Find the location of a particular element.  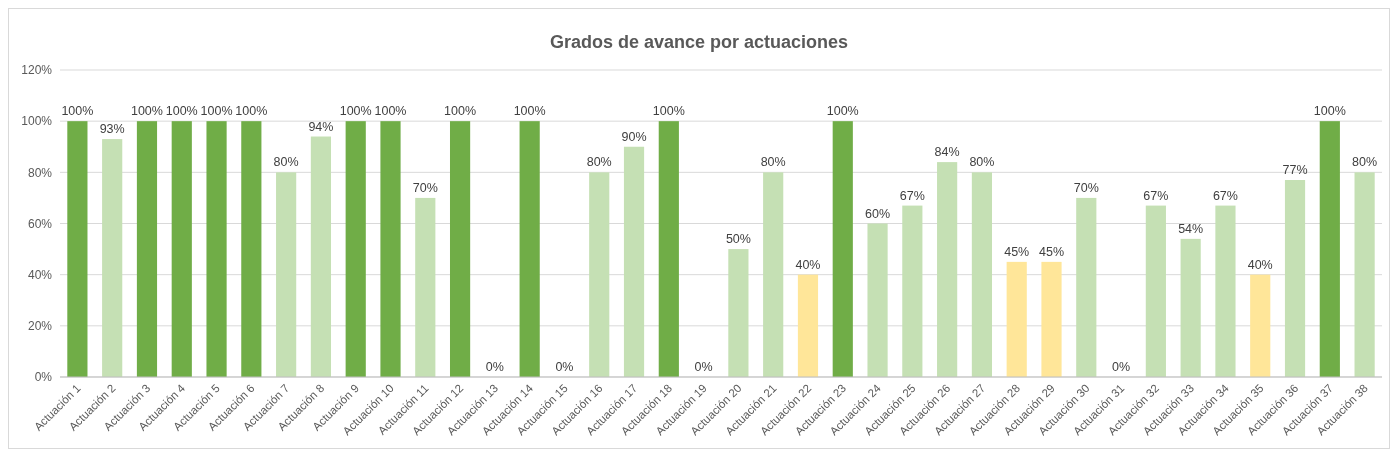

data-label: 54% is located at coordinates (1191, 228).